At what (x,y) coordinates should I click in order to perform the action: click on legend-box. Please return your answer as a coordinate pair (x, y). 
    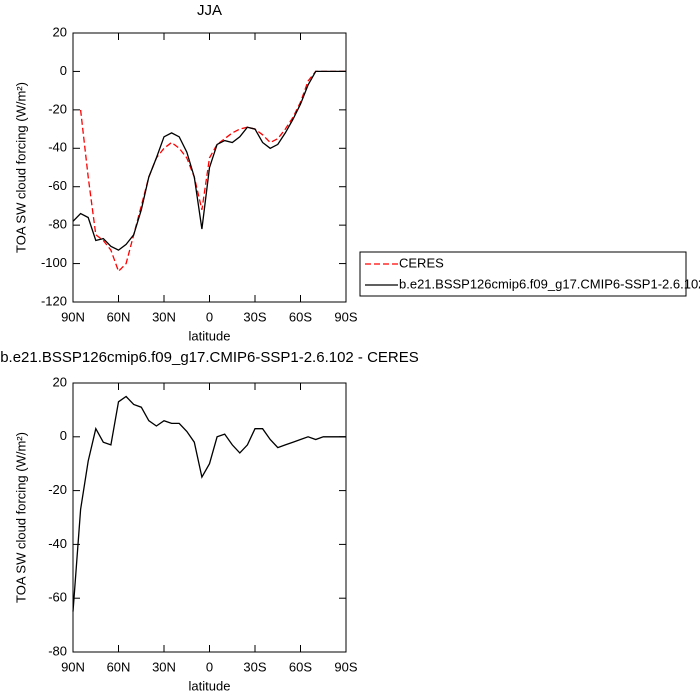
    Looking at the image, I should click on (523, 274).